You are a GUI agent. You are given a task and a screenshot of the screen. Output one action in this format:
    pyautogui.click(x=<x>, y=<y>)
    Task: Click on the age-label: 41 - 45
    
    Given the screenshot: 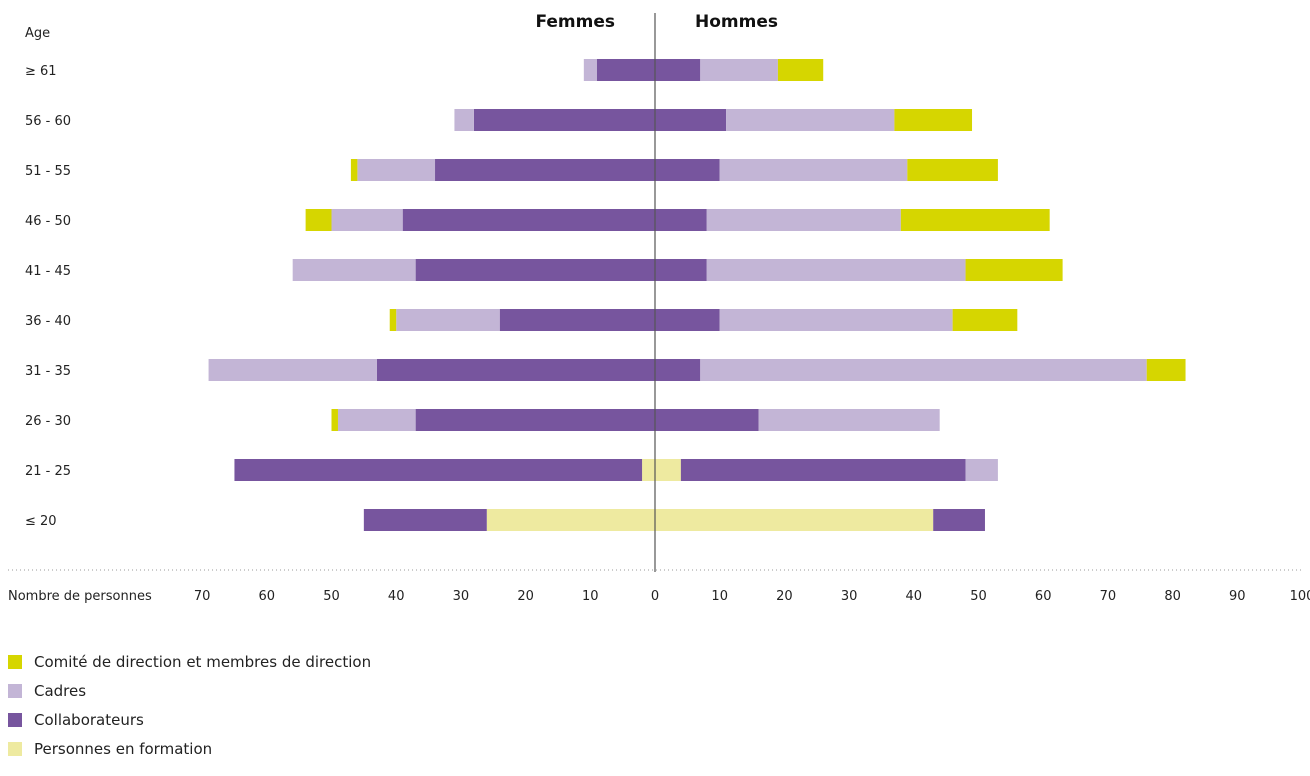 What is the action you would take?
    pyautogui.click(x=48, y=271)
    